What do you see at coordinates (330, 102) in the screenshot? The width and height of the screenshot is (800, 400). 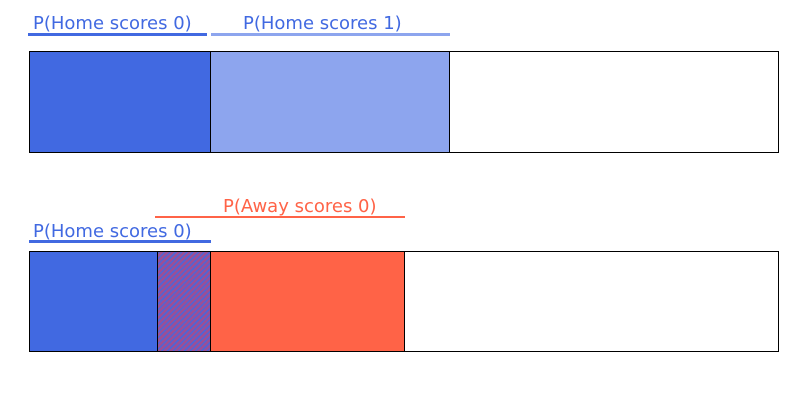 I see `top-home-scores-1-segment` at bounding box center [330, 102].